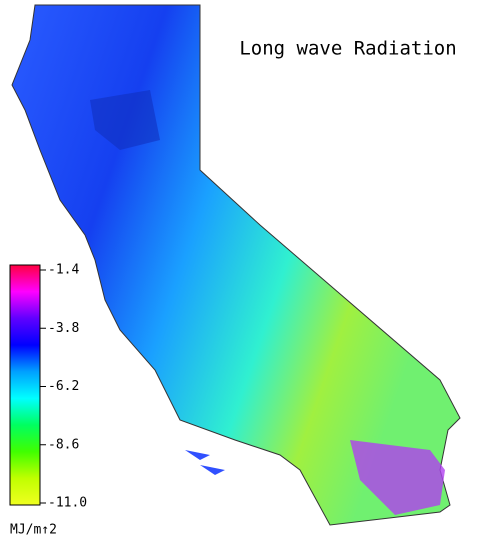 The image size is (500, 550). Describe the element at coordinates (347, 49) in the screenshot. I see `map-title: Long wave Radiation` at that location.